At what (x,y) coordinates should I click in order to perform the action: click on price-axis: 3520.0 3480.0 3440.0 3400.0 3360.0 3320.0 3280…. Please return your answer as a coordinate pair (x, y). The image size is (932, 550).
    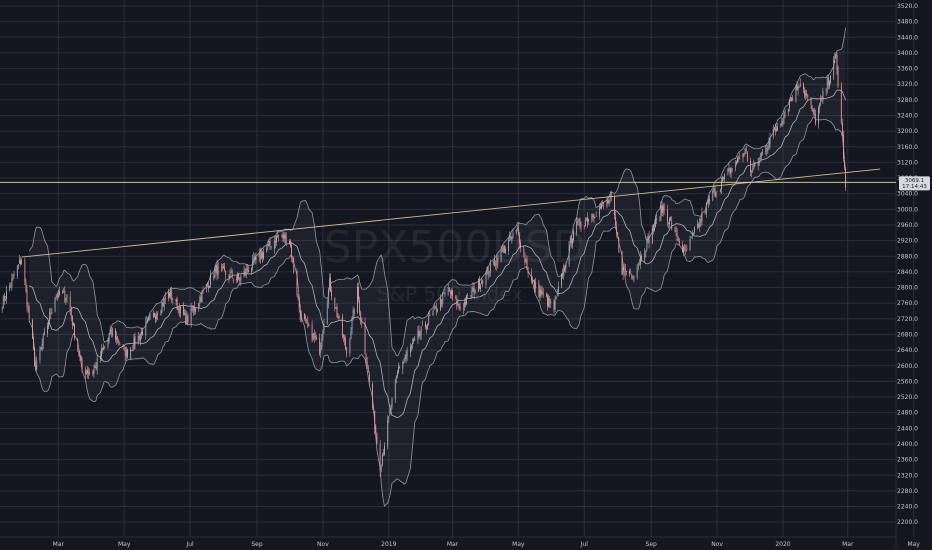
    Looking at the image, I should click on (907, 264).